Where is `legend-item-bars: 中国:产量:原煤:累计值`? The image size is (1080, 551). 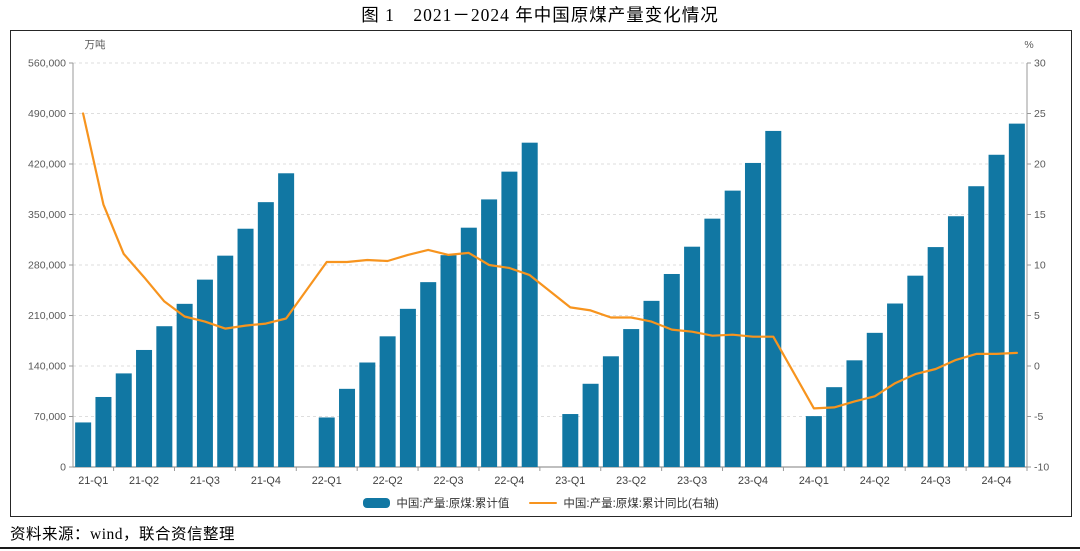
legend-item-bars: 中国:产量:原煤:累计值 is located at coordinates (436, 503).